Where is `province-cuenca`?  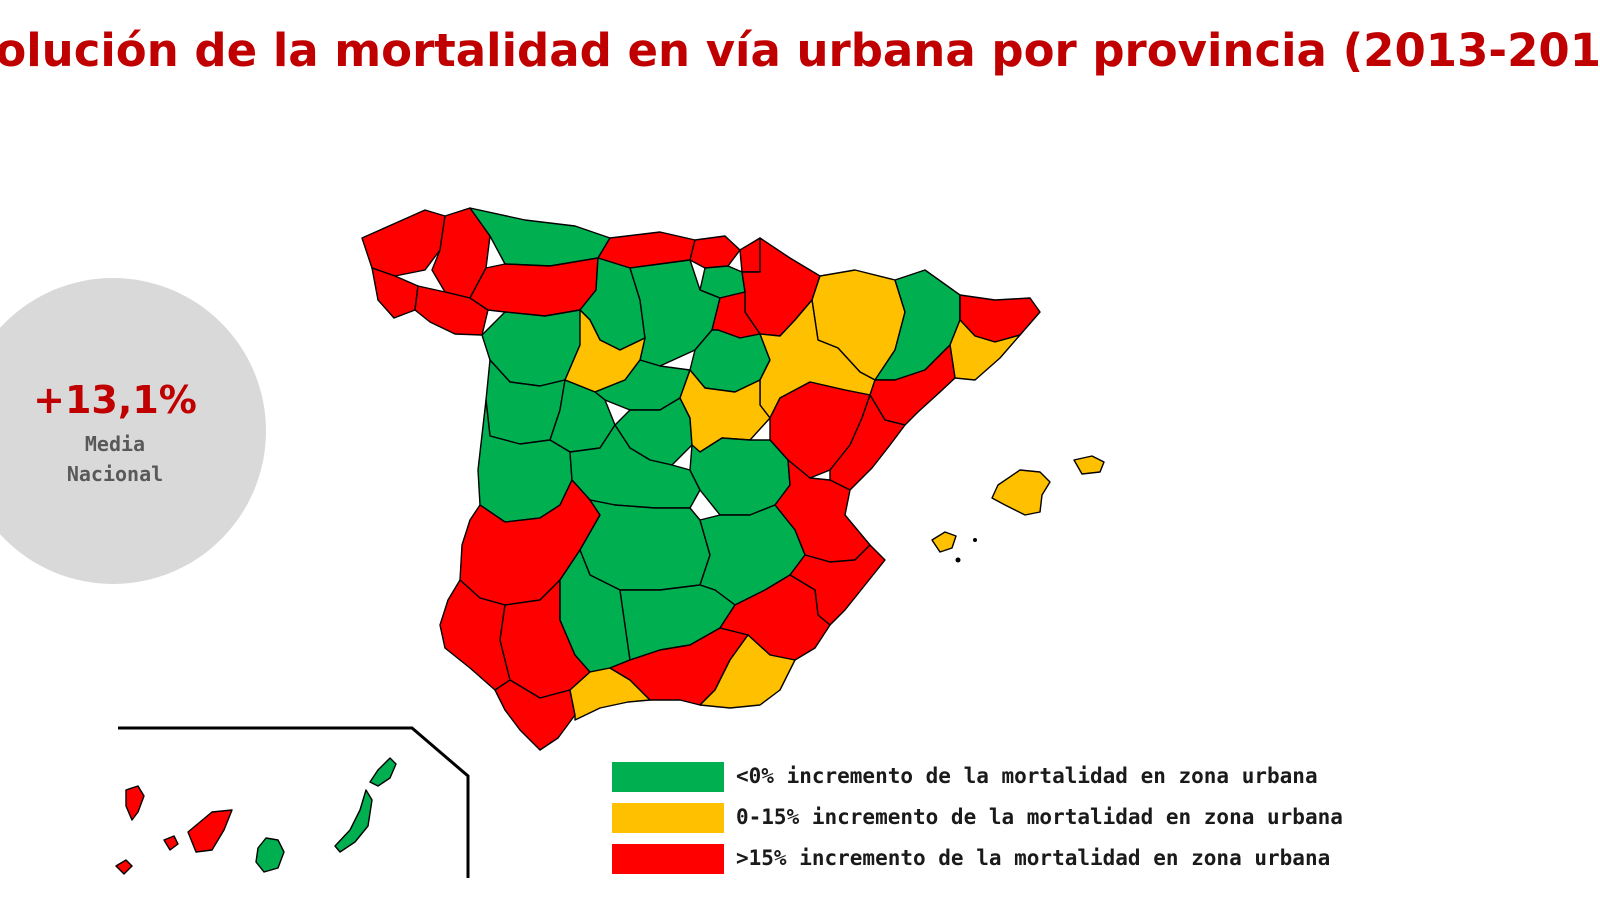
province-cuenca is located at coordinates (740, 476).